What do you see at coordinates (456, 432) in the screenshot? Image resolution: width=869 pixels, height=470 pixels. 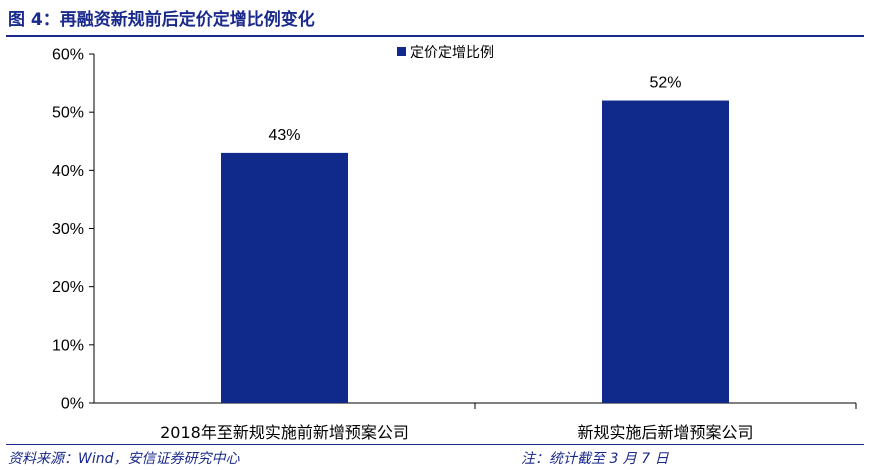 I see `category-labels: 2018年至新规实施前新增预案公司 新规实施后新增预案公司` at bounding box center [456, 432].